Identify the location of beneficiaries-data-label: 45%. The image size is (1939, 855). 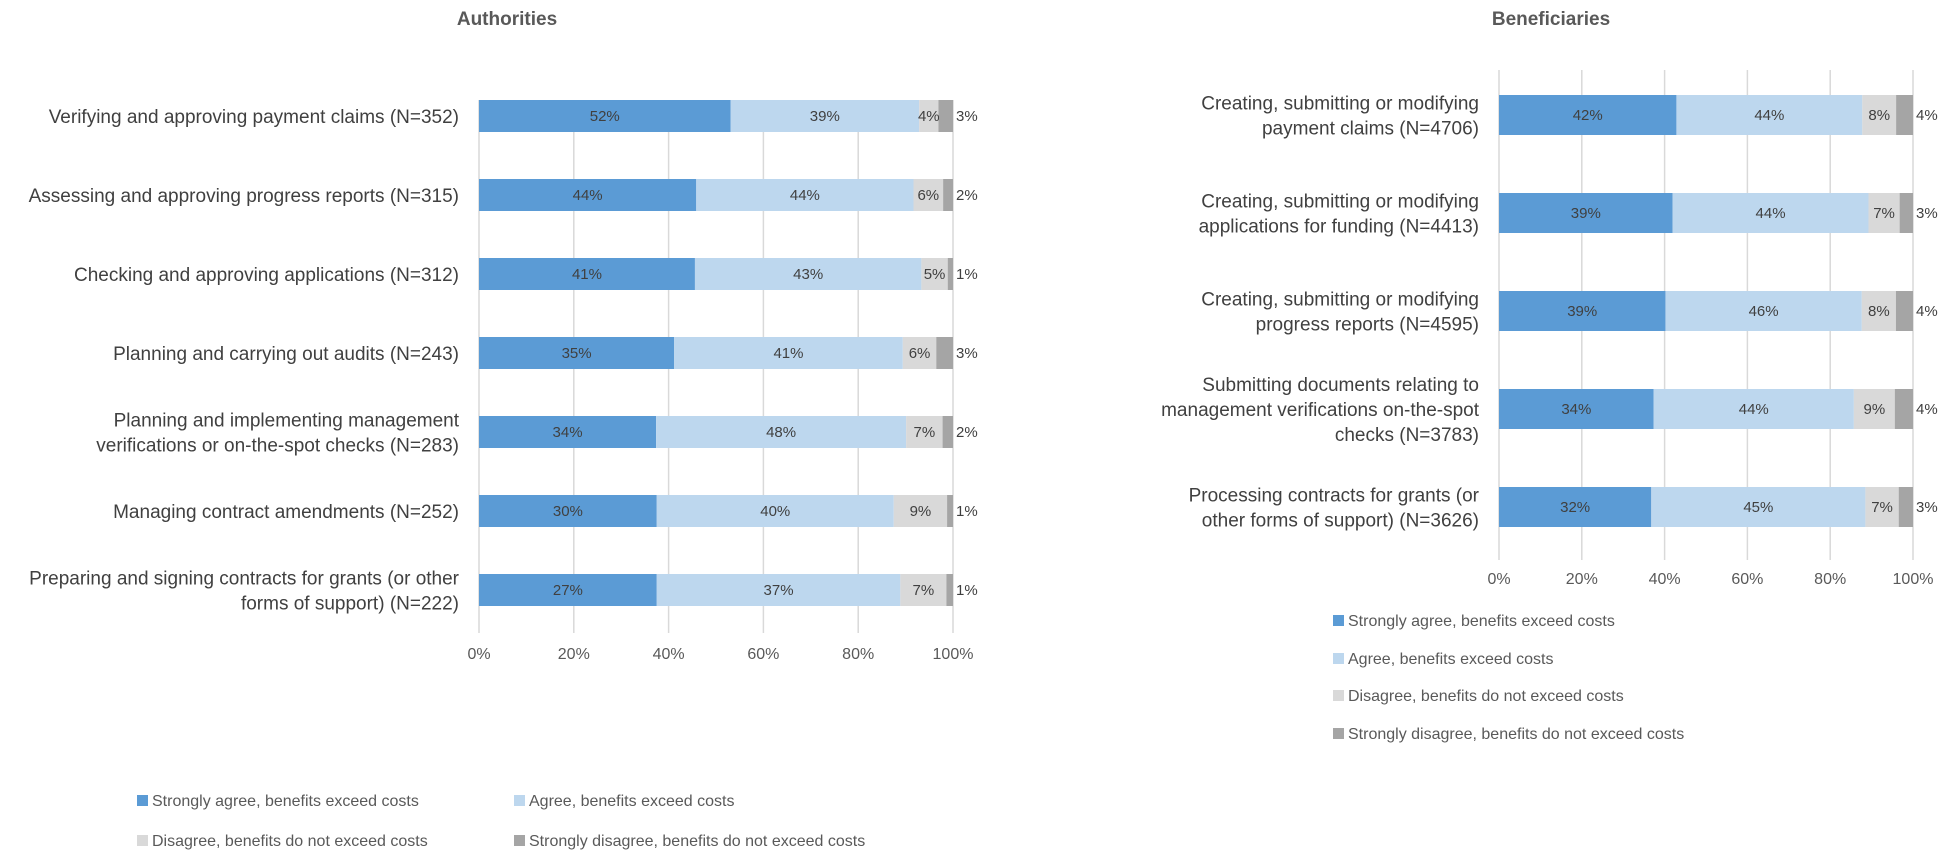
(1758, 507).